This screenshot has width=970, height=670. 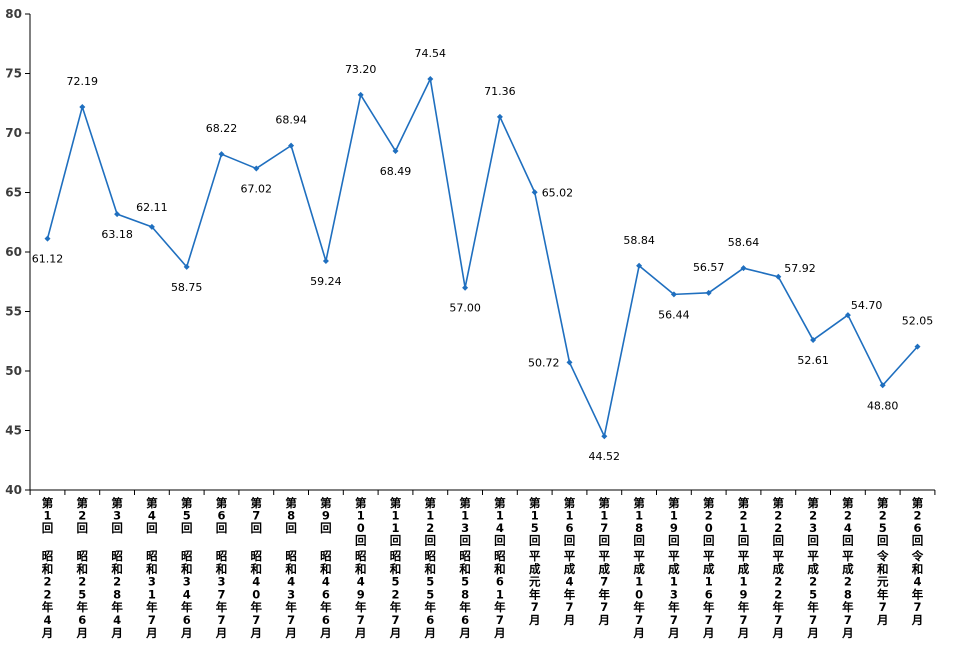 I want to click on x-tick-label-era: 平成 2 5 年 7 月, so click(x=812, y=594).